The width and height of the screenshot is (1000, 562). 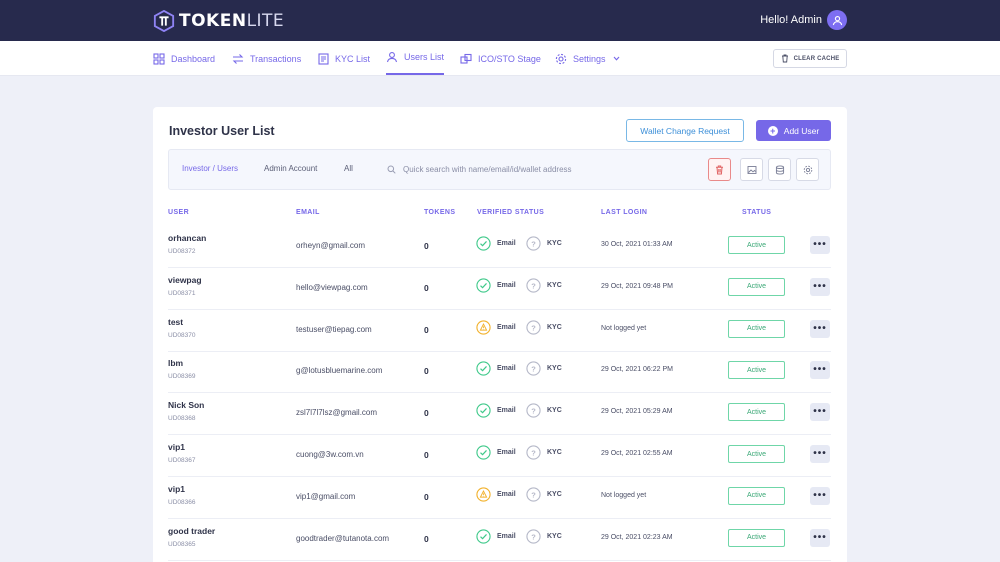 What do you see at coordinates (276, 58) in the screenshot?
I see `nav-label: Transactions` at bounding box center [276, 58].